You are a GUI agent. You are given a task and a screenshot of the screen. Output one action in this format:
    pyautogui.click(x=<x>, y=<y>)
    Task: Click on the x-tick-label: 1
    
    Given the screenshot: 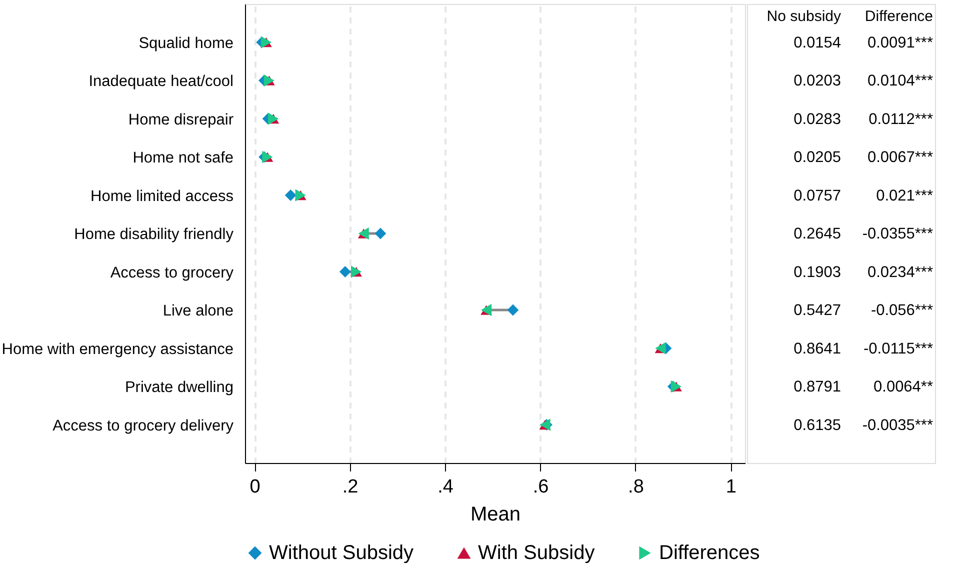 What is the action you would take?
    pyautogui.click(x=731, y=487)
    